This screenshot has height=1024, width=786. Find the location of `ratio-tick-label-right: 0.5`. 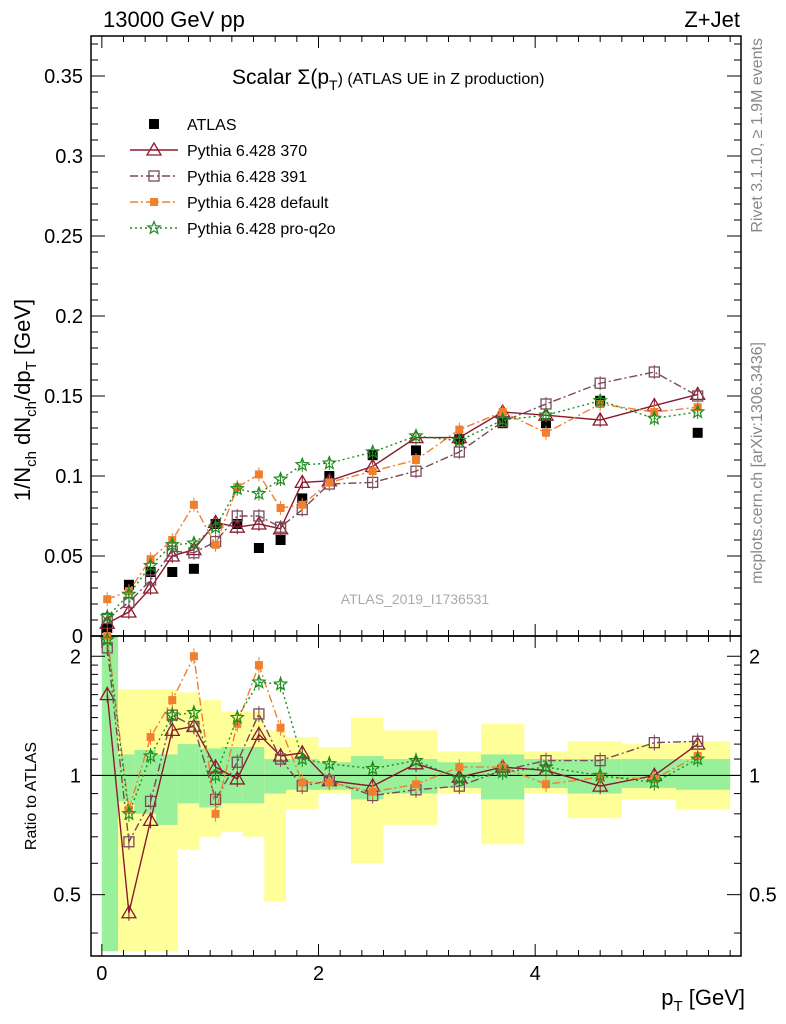

ratio-tick-label-right: 0.5 is located at coordinates (763, 896).